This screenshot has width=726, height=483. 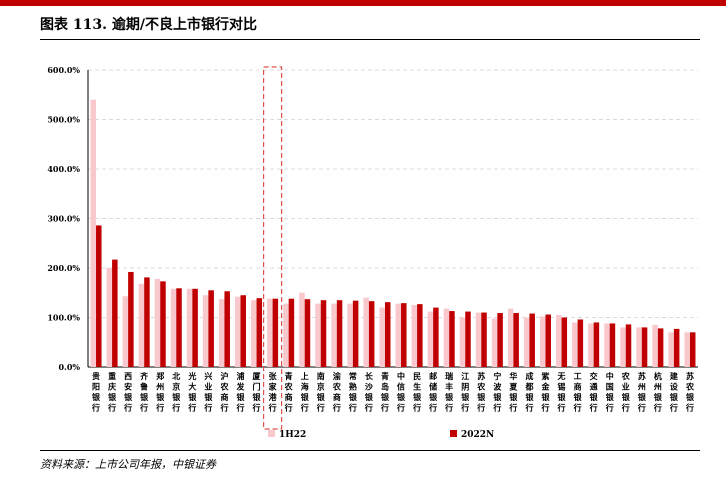 What do you see at coordinates (385, 392) in the screenshot?
I see `x-tick-label: 青岛银行` at bounding box center [385, 392].